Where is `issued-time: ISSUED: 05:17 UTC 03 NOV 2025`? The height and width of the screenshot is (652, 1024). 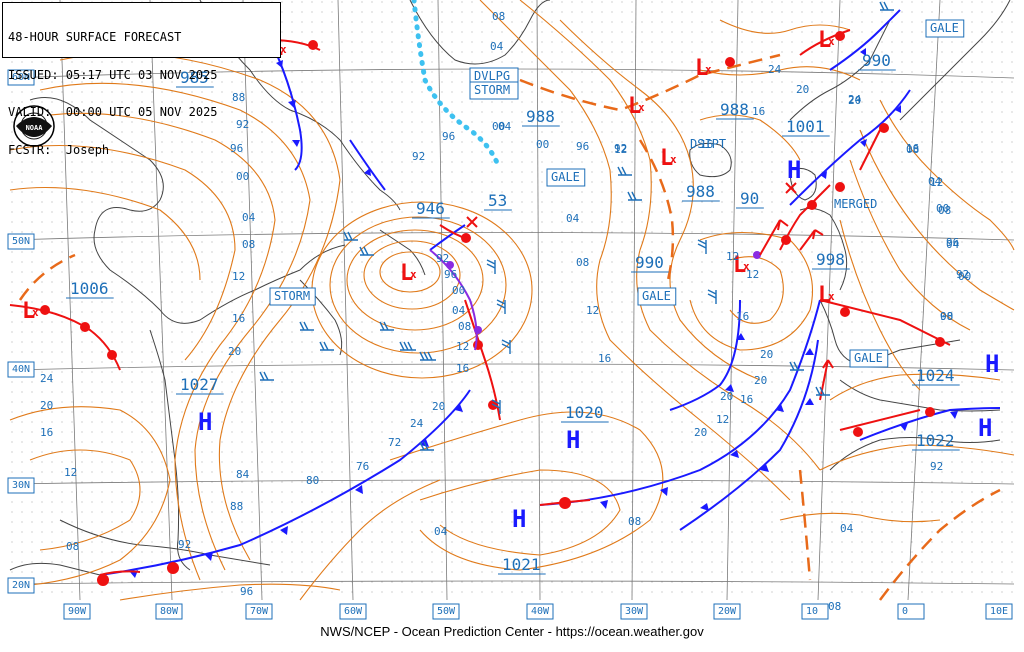 issued-time: ISSUED: 05:17 UTC 03 NOV 2025 is located at coordinates (113, 74).